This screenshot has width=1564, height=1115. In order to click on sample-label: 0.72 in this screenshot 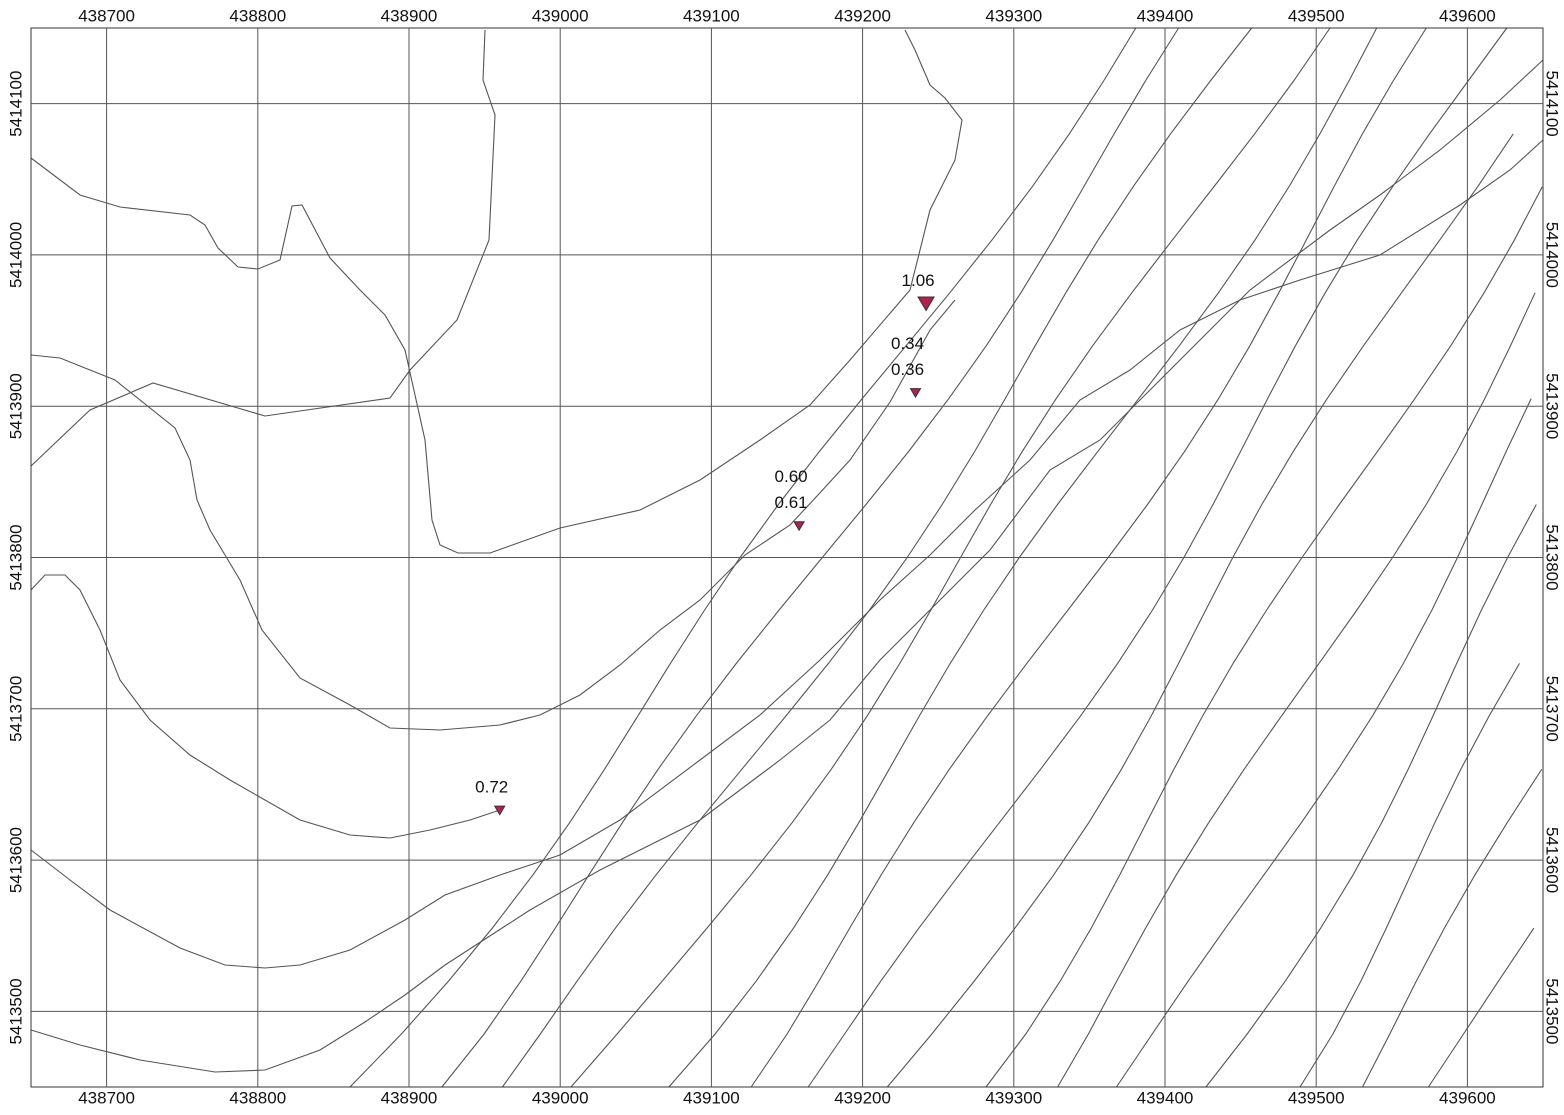, I will do `click(491, 787)`.